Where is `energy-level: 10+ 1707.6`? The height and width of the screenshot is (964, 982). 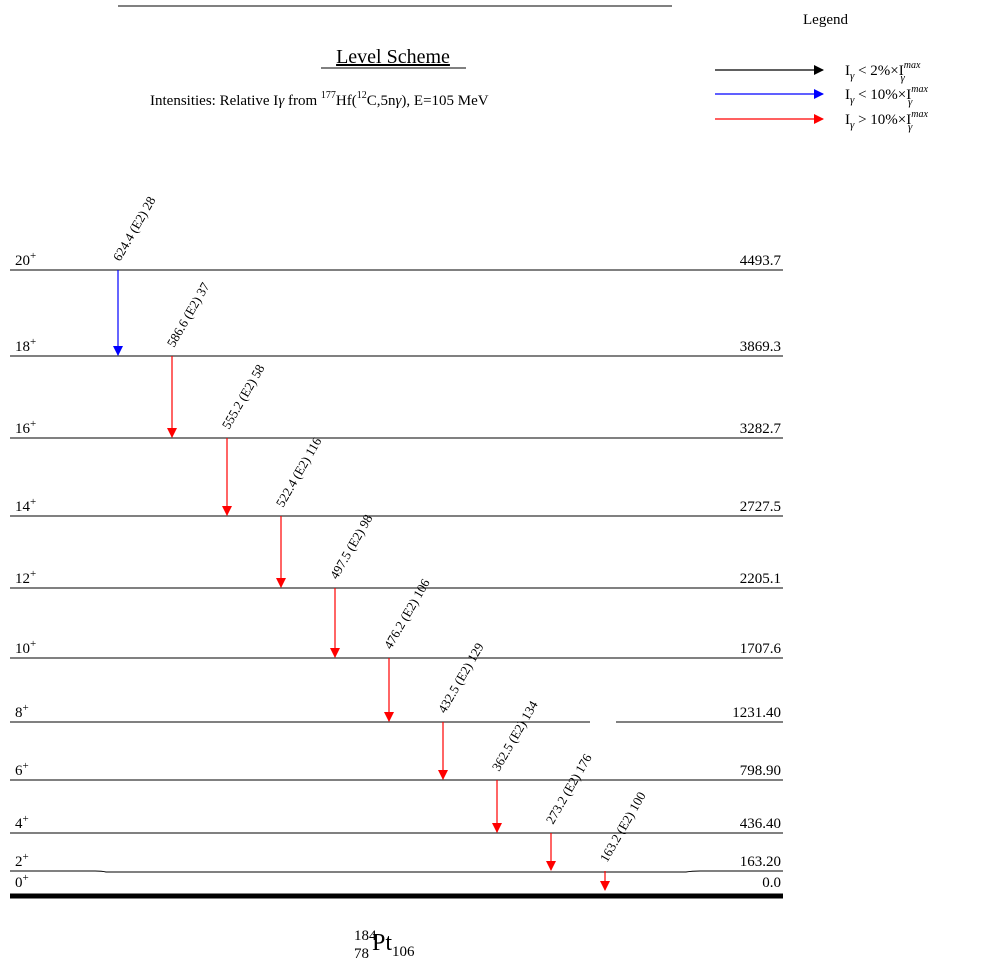
energy-level: 10+ 1707.6 is located at coordinates (396, 648).